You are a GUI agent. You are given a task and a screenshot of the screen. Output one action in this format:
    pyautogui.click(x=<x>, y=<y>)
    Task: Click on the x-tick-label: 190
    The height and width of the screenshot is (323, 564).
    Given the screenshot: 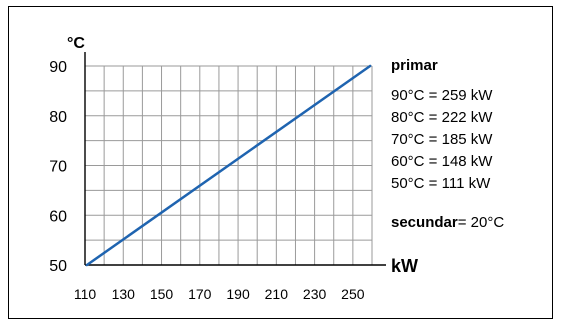 What is the action you would take?
    pyautogui.click(x=238, y=294)
    